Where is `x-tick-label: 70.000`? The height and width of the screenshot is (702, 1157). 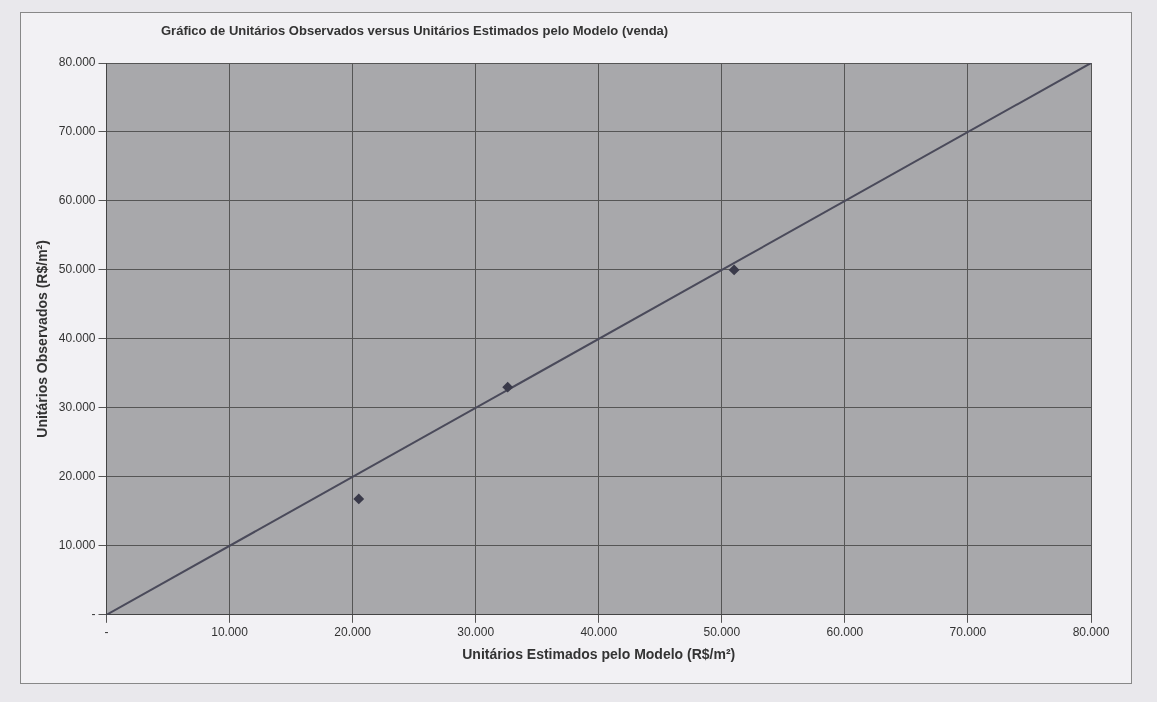
x-tick-label: 70.000 is located at coordinates (968, 632).